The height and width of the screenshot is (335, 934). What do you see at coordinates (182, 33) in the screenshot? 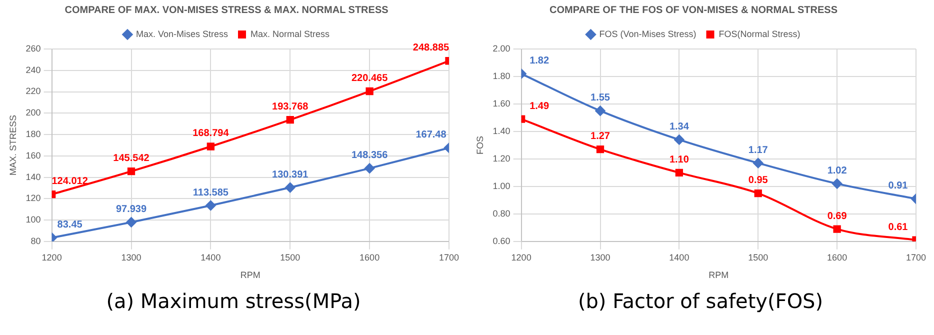
I see `legend-label: Max. Von-Mises Stress` at bounding box center [182, 33].